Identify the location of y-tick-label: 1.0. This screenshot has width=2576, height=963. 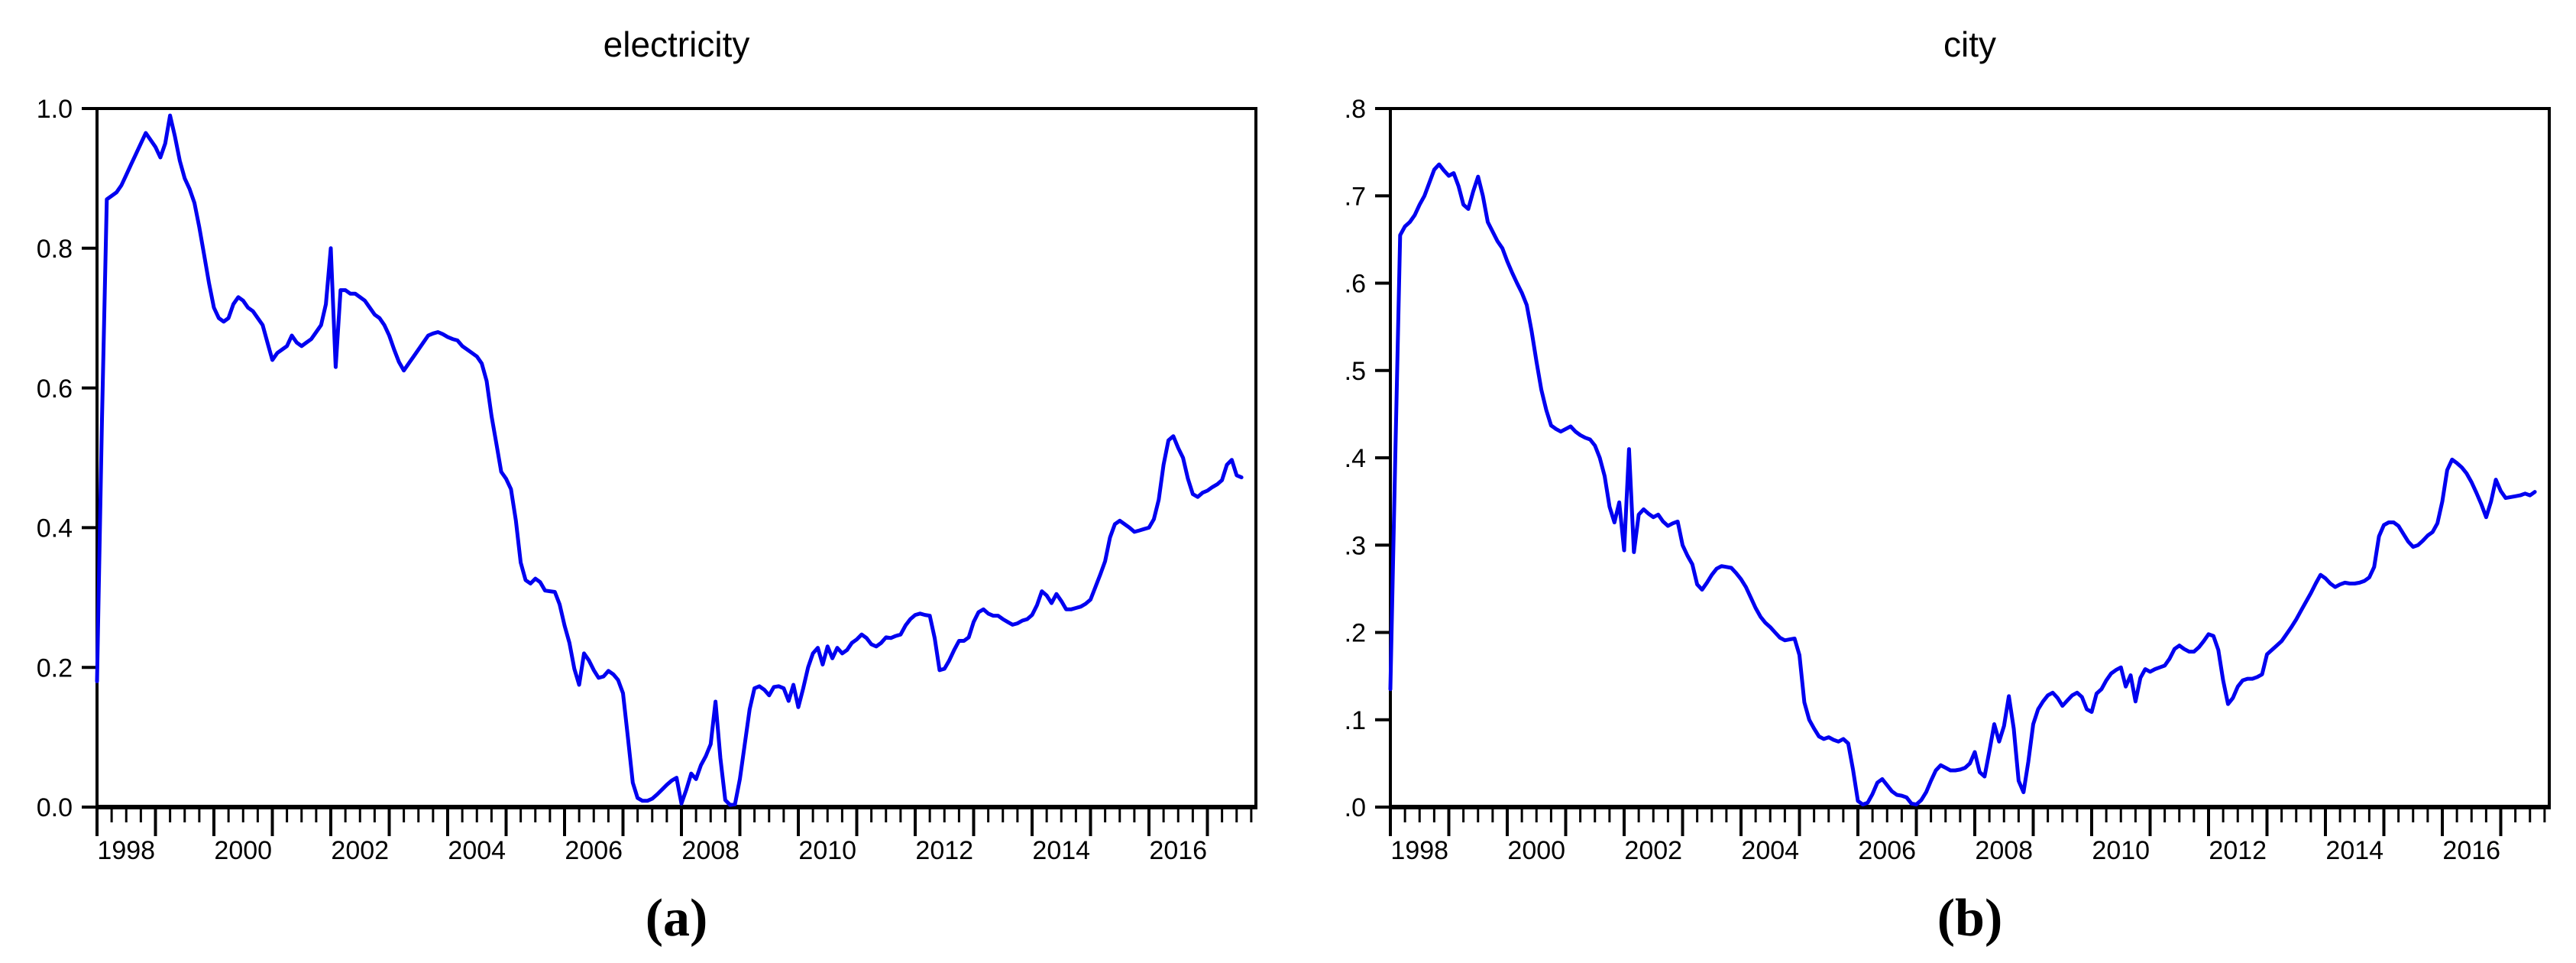
(55, 109).